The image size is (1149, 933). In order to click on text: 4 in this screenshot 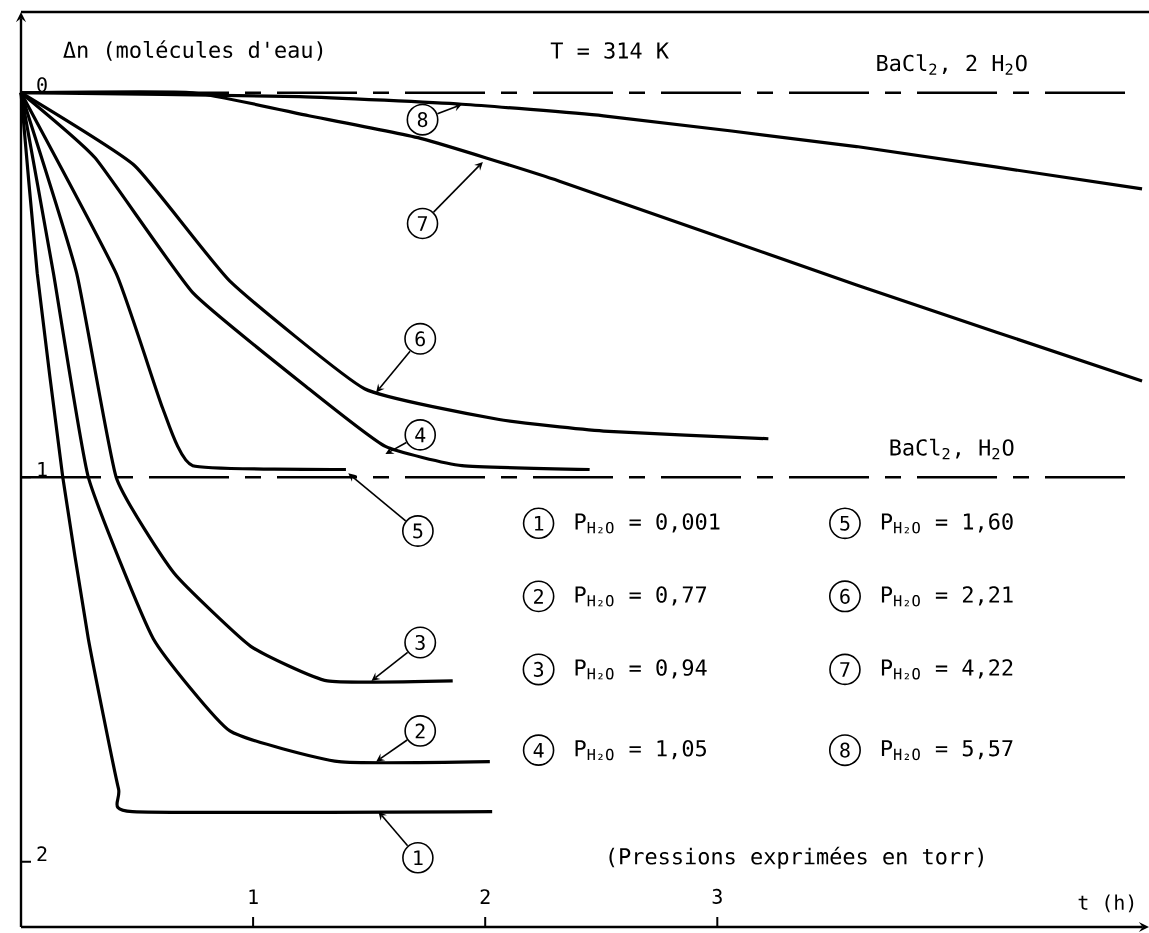, I will do `click(538, 750)`.